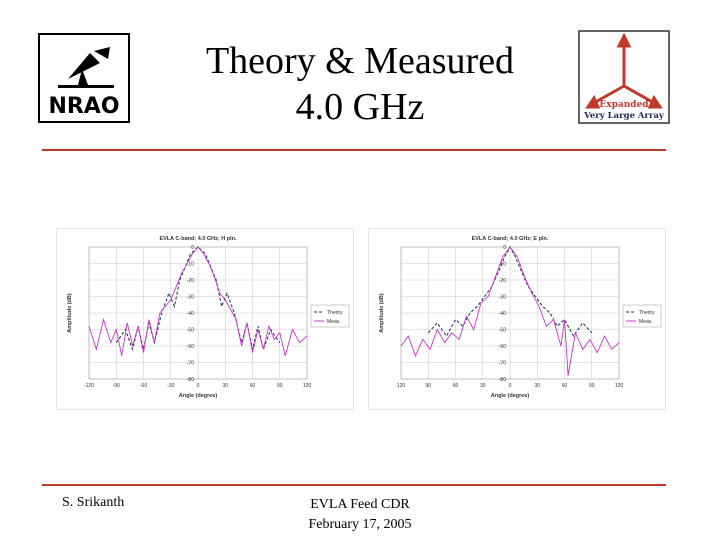 The width and height of the screenshot is (720, 540). Describe the element at coordinates (360, 504) in the screenshot. I see `footer-event-name: EVLA Feed CDR` at that location.